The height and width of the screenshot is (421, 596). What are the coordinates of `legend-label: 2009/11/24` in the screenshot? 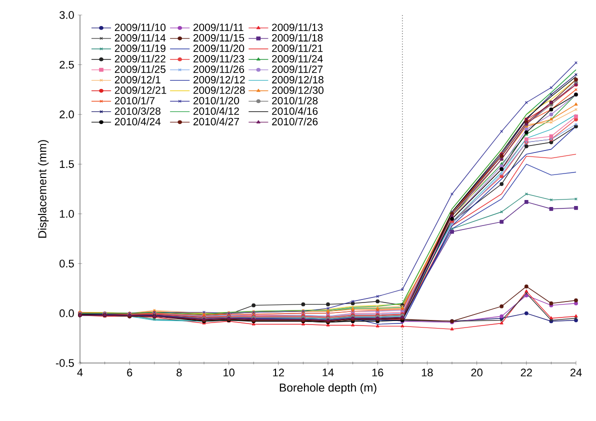 It's located at (297, 58).